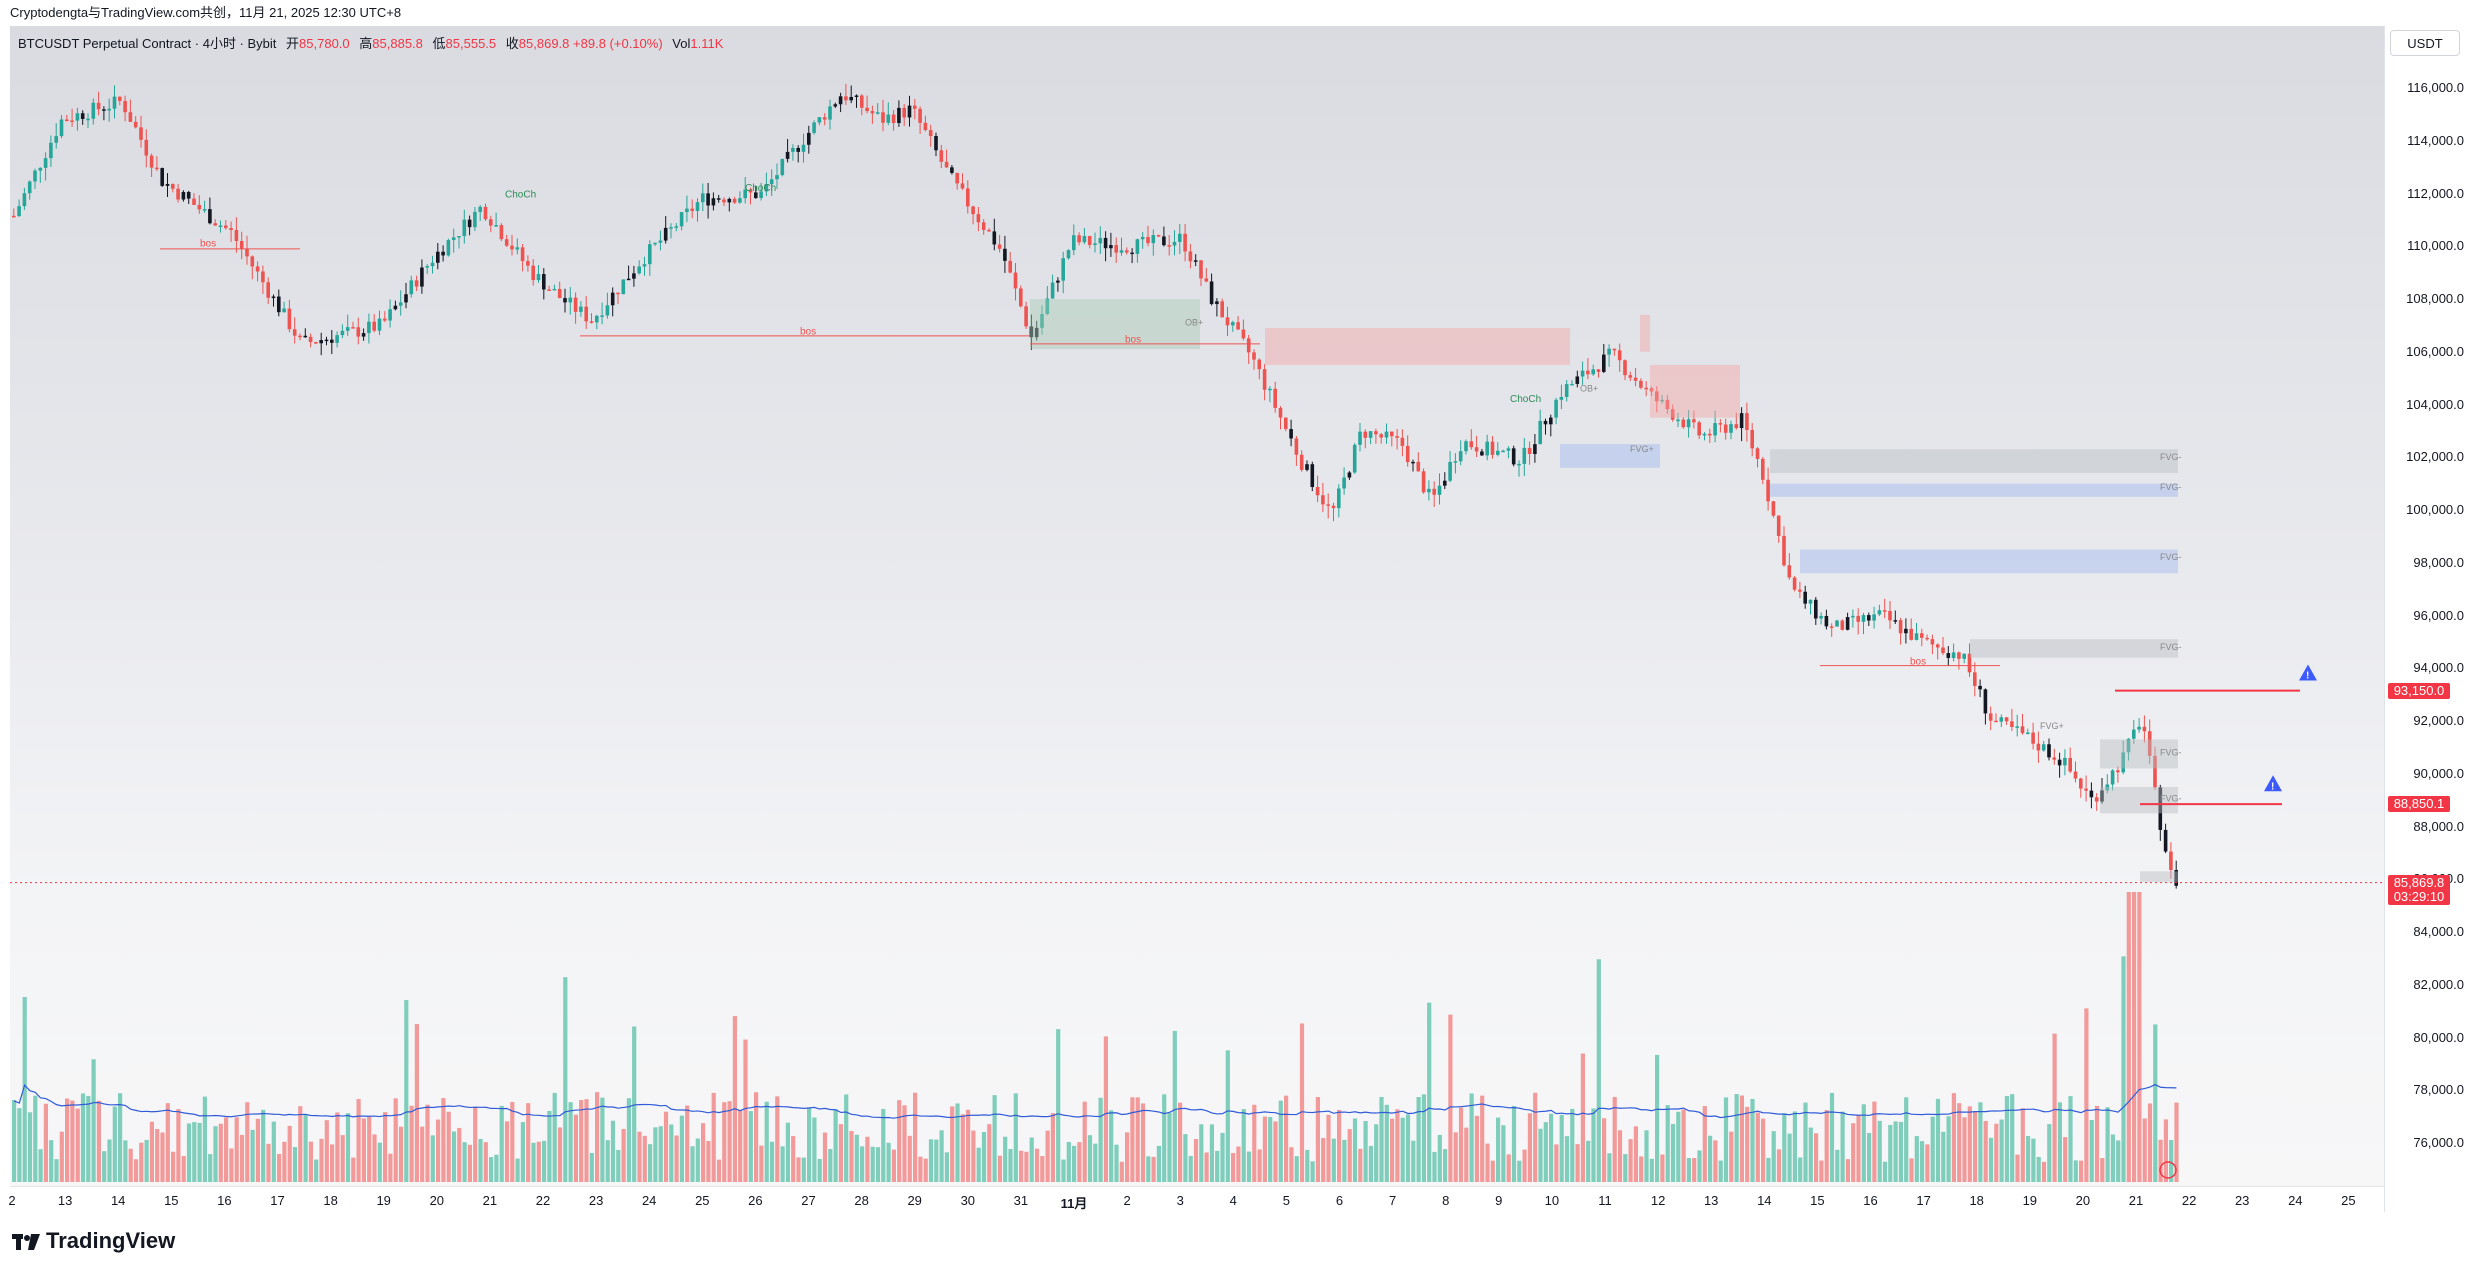 Image resolution: width=2475 pixels, height=1271 pixels. What do you see at coordinates (808, 1200) in the screenshot?
I see `time-tick-label: 27` at bounding box center [808, 1200].